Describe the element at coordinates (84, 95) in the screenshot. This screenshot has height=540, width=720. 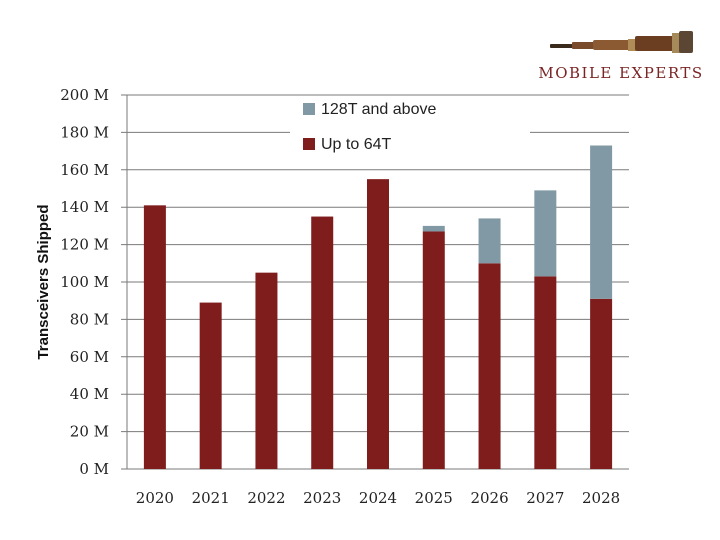
I see `y-tick-label: 200 M` at that location.